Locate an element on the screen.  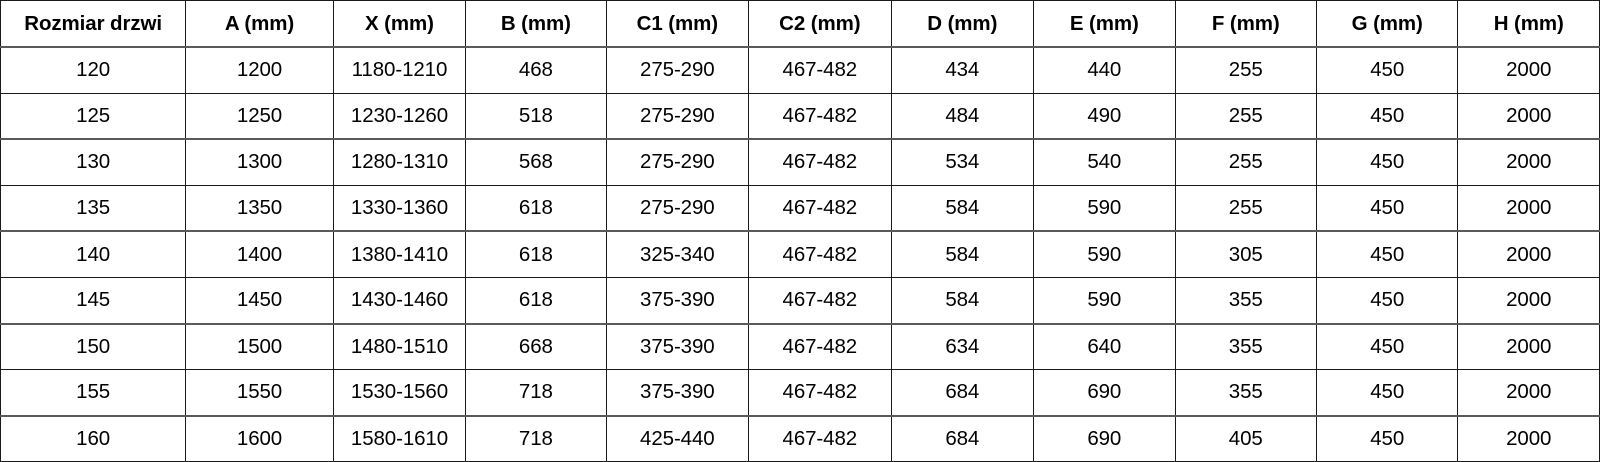
column-header-x: X (mm) is located at coordinates (399, 24).